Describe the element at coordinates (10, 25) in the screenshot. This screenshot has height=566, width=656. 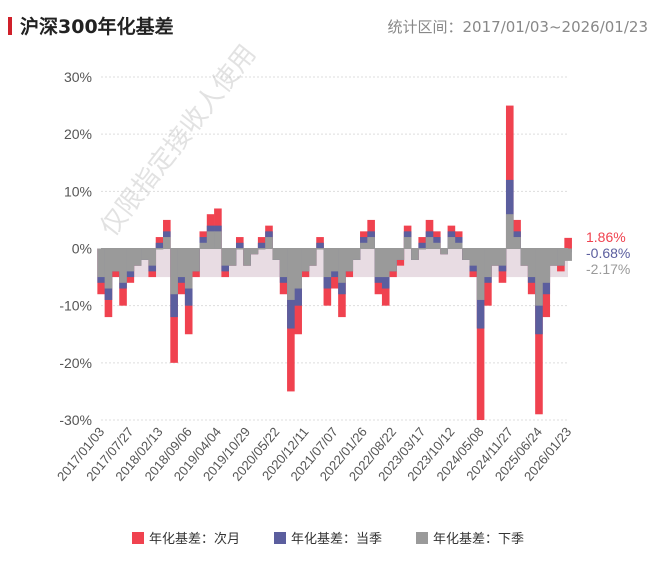
I see `title-accent-bar` at that location.